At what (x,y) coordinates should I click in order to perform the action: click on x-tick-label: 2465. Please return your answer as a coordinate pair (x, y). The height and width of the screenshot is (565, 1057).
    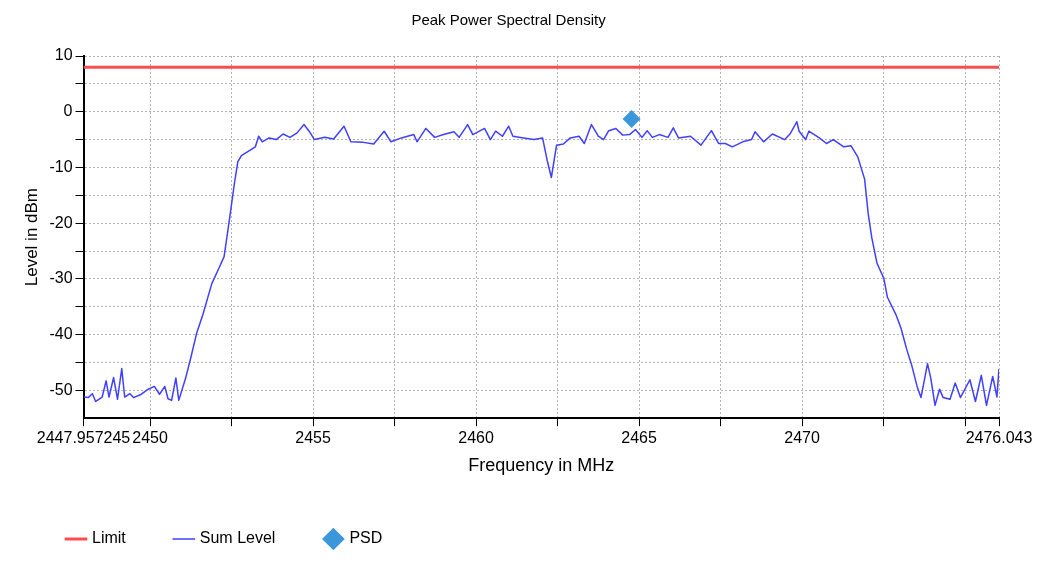
    Looking at the image, I should click on (639, 438).